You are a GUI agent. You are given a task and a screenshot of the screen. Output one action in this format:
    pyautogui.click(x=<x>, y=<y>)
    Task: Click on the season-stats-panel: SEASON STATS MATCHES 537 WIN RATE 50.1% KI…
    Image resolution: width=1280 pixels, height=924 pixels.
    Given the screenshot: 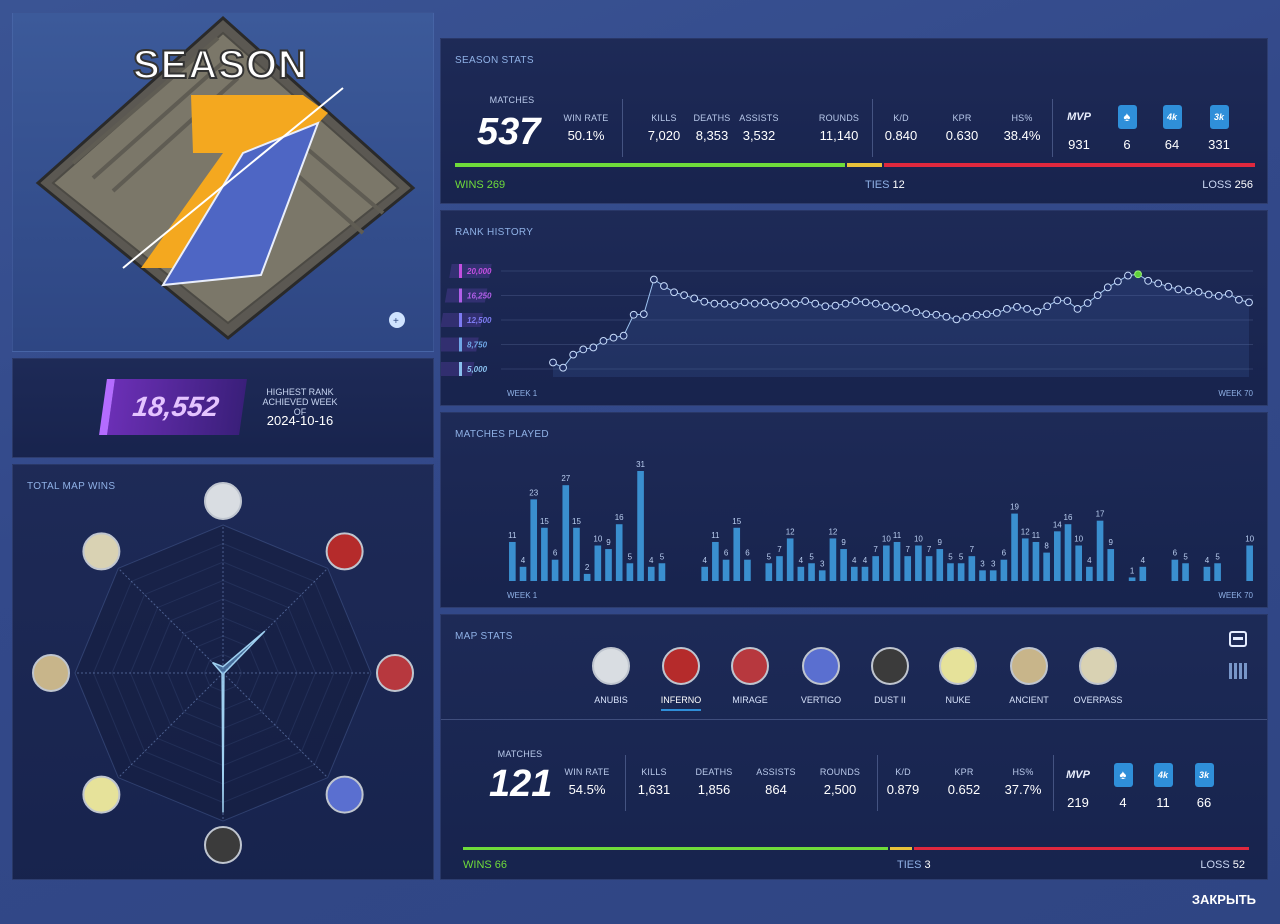 What is the action you would take?
    pyautogui.click(x=854, y=121)
    